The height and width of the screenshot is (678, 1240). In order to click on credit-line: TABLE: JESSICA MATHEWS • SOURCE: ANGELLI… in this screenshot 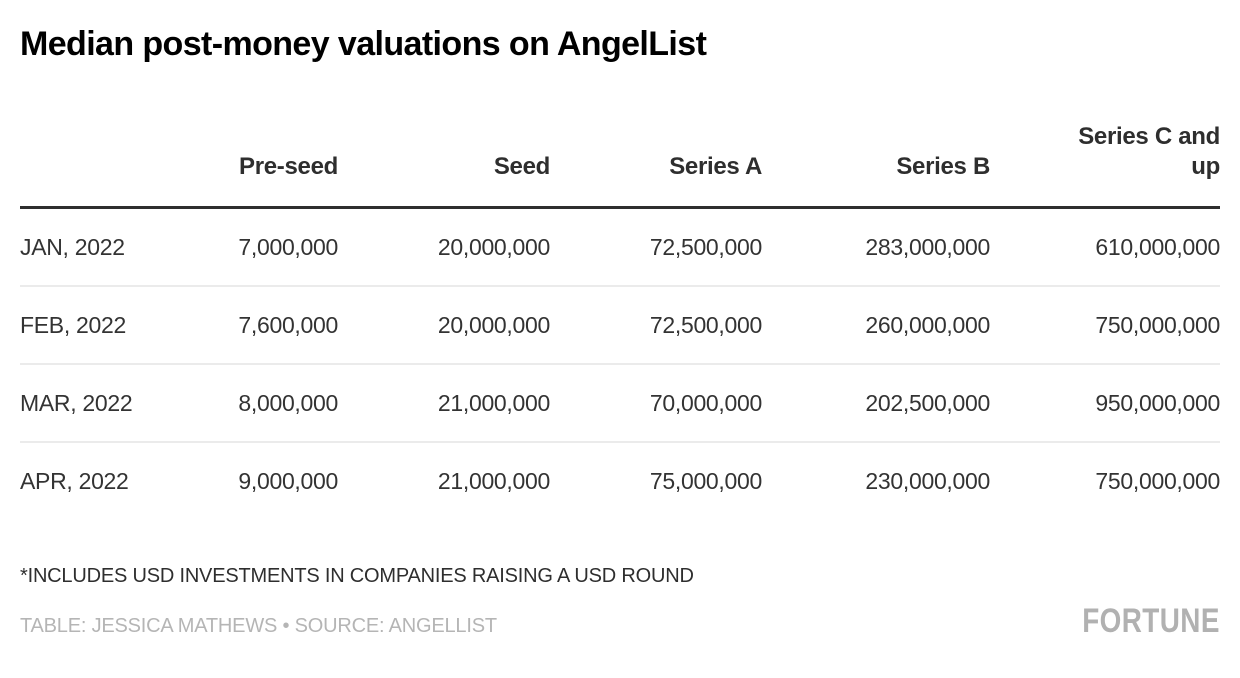, I will do `click(258, 626)`.